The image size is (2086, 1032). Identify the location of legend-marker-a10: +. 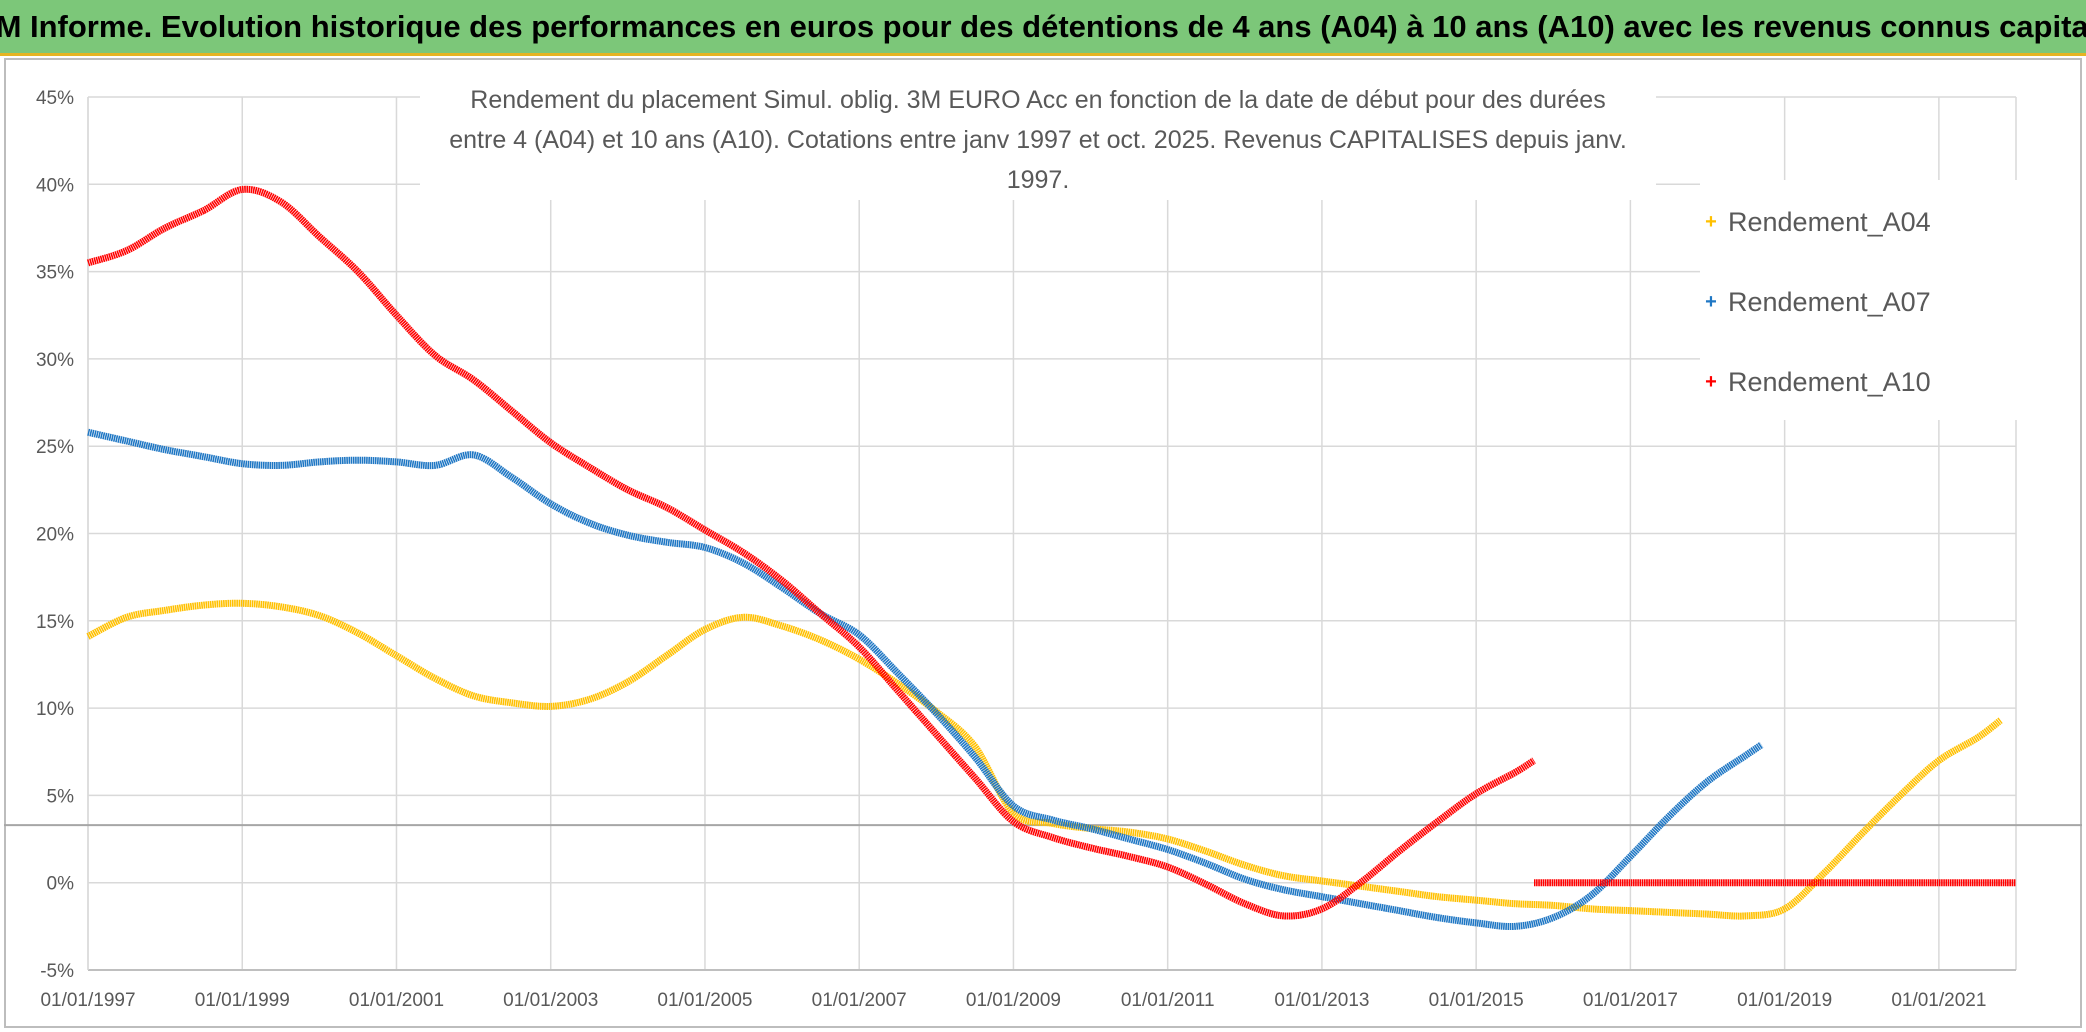
(1711, 381).